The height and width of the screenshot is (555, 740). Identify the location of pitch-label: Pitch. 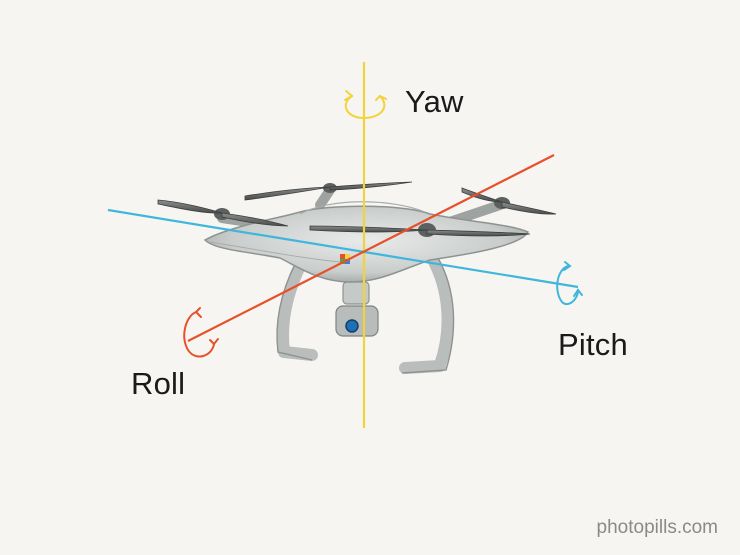
(593, 344).